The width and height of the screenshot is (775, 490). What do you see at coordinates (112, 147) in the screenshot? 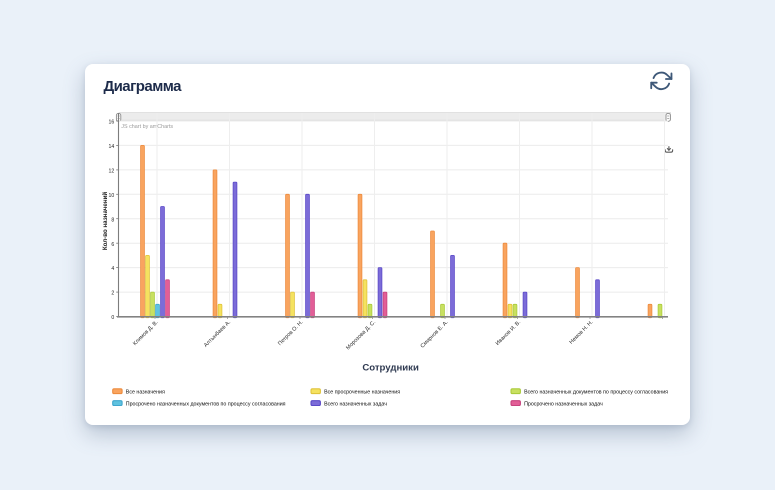
I see `svg-text: 14` at bounding box center [112, 147].